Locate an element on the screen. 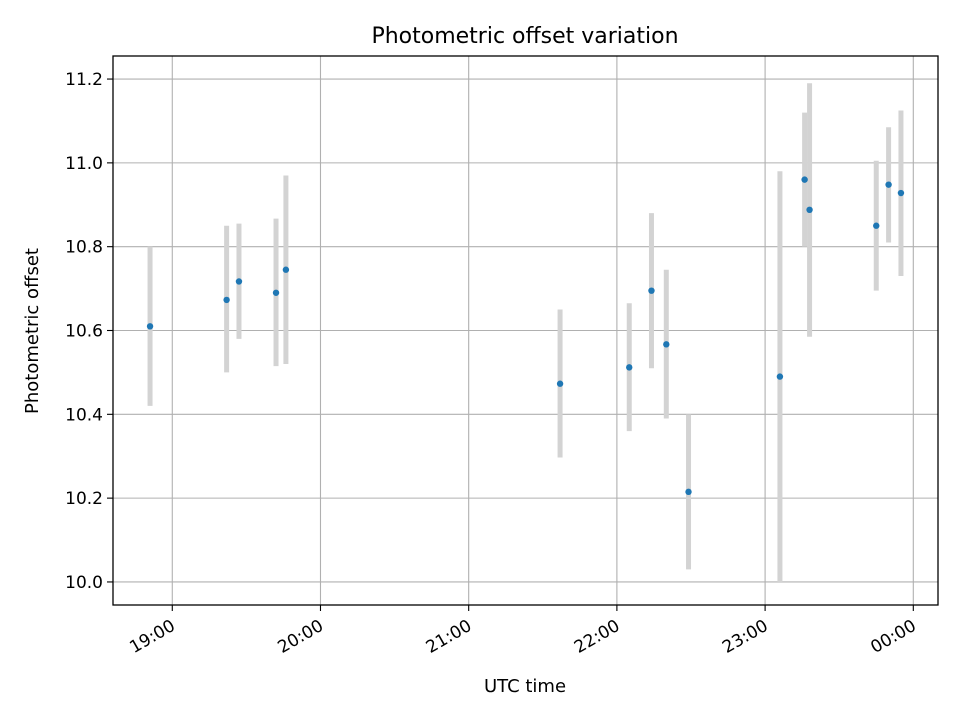  y-tick-label: 10.2 is located at coordinates (84, 499).